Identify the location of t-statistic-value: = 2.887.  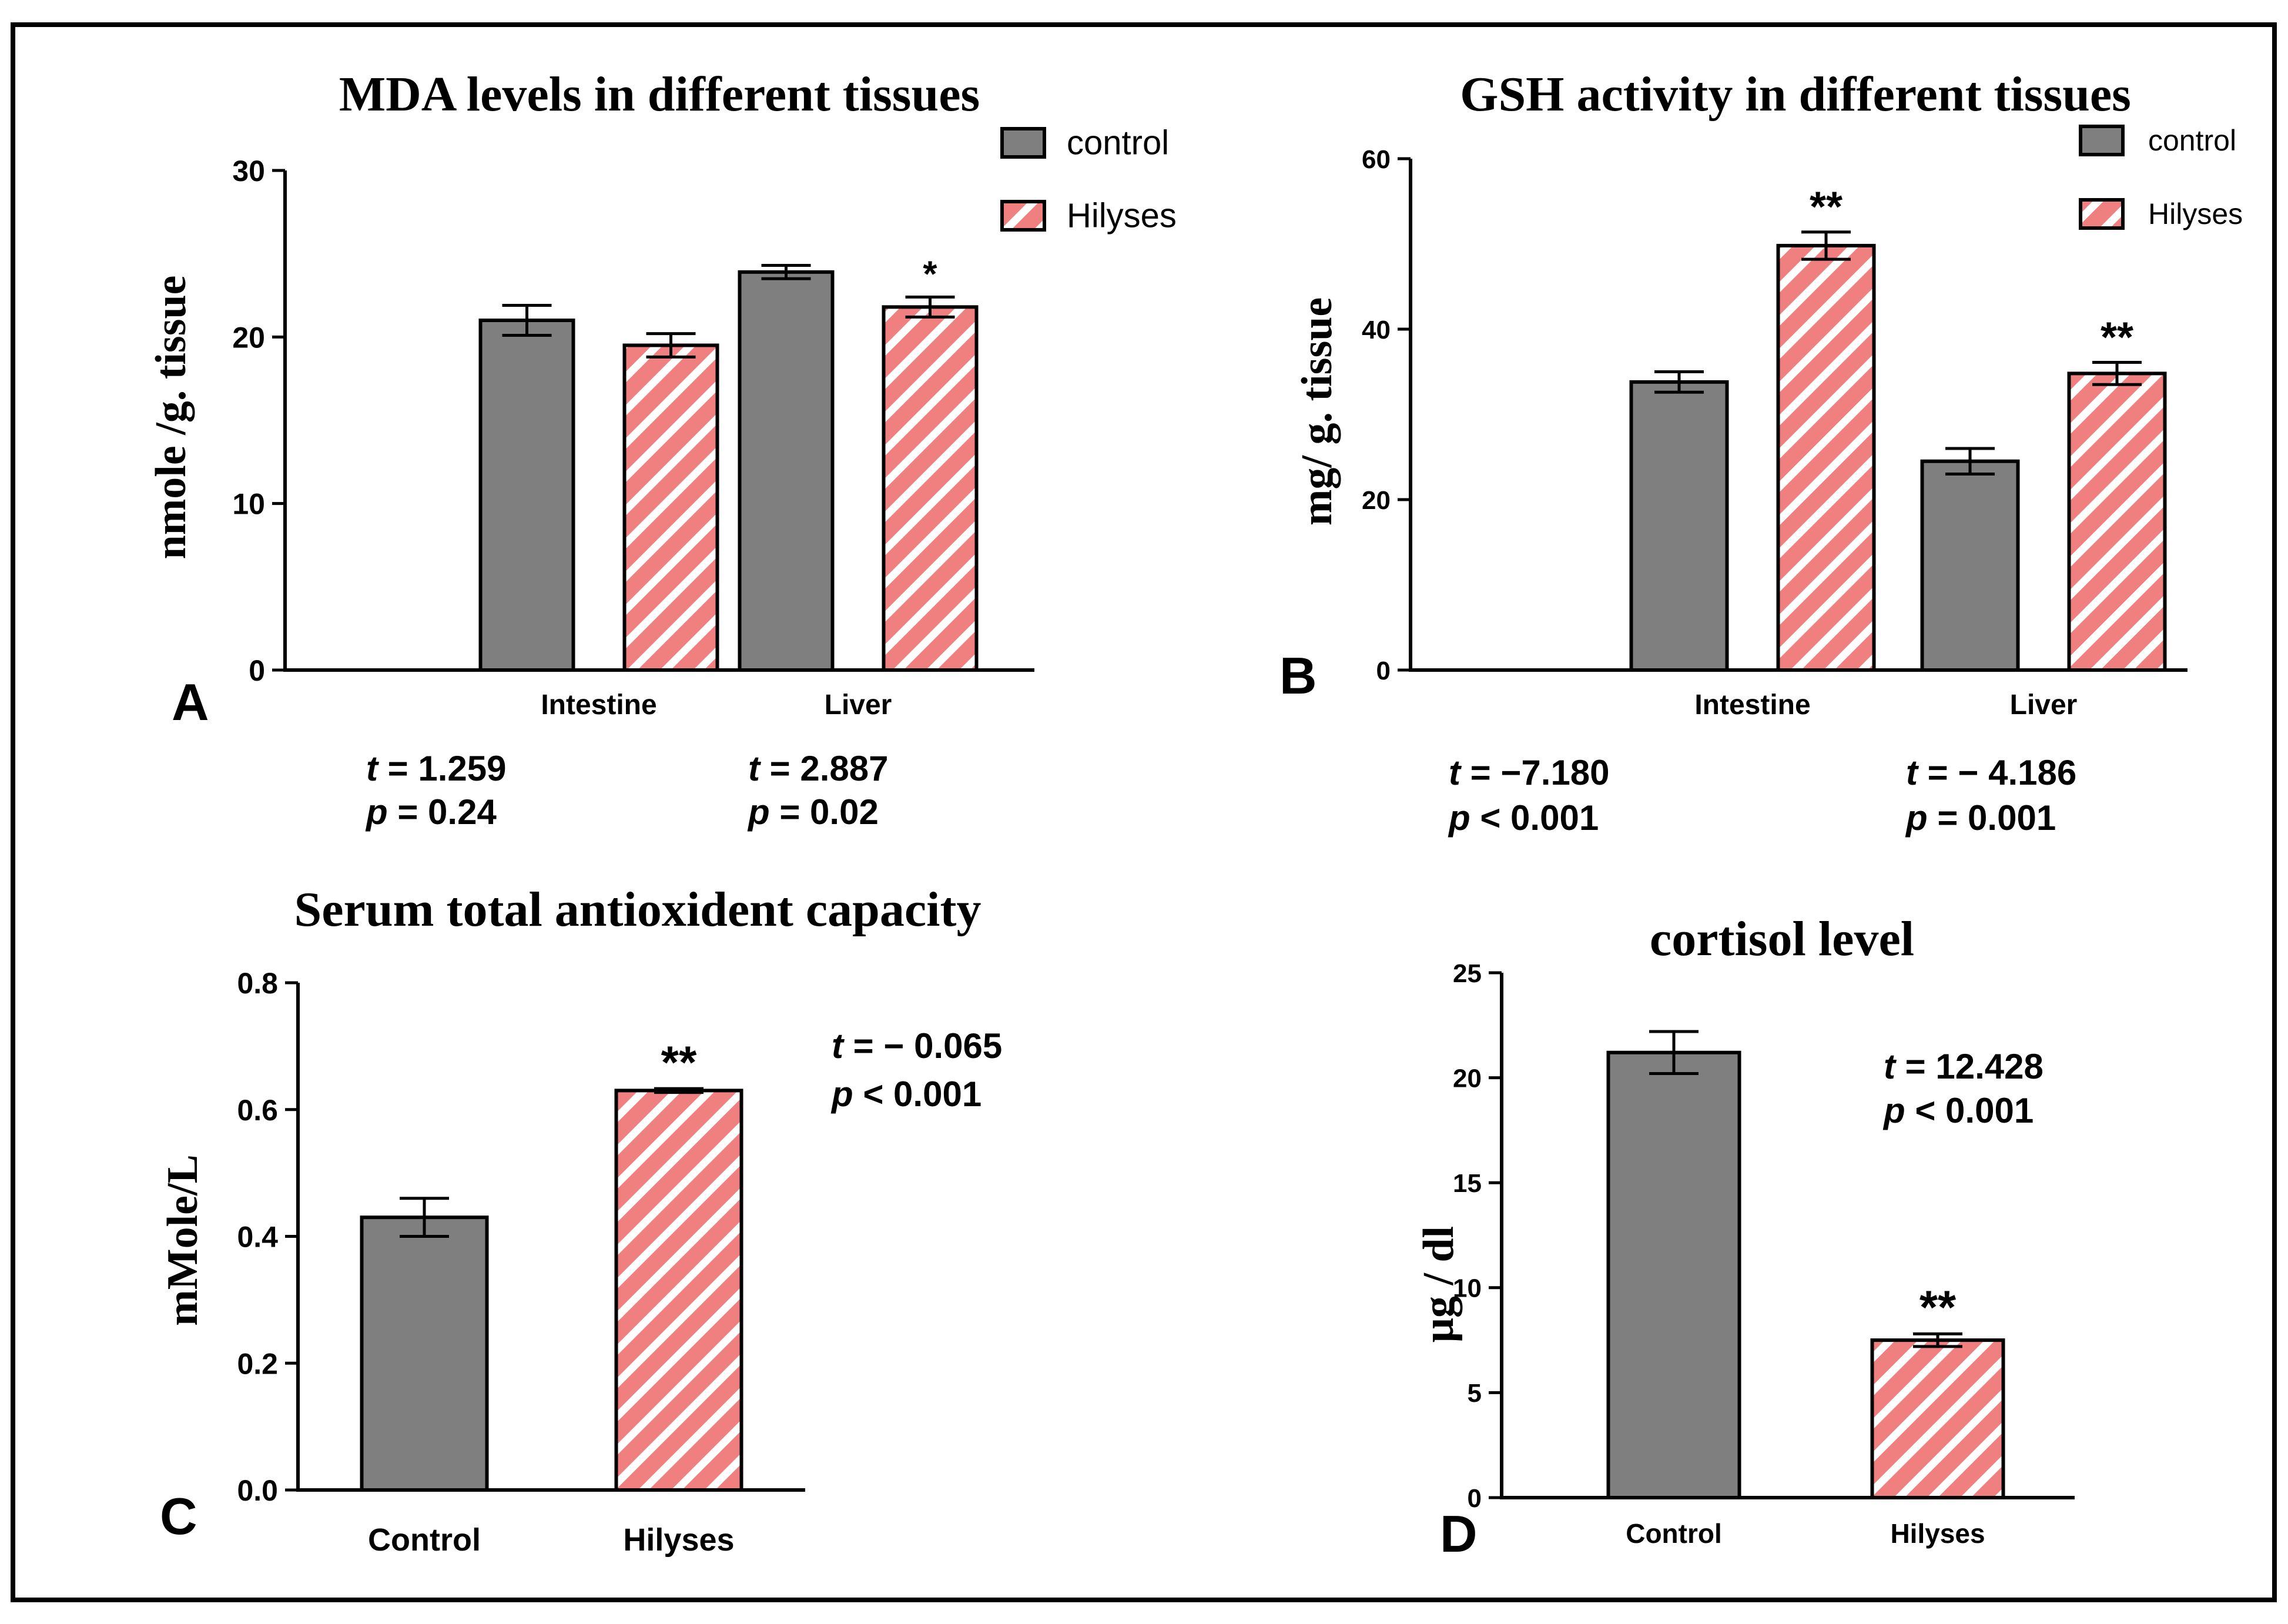
(824, 769).